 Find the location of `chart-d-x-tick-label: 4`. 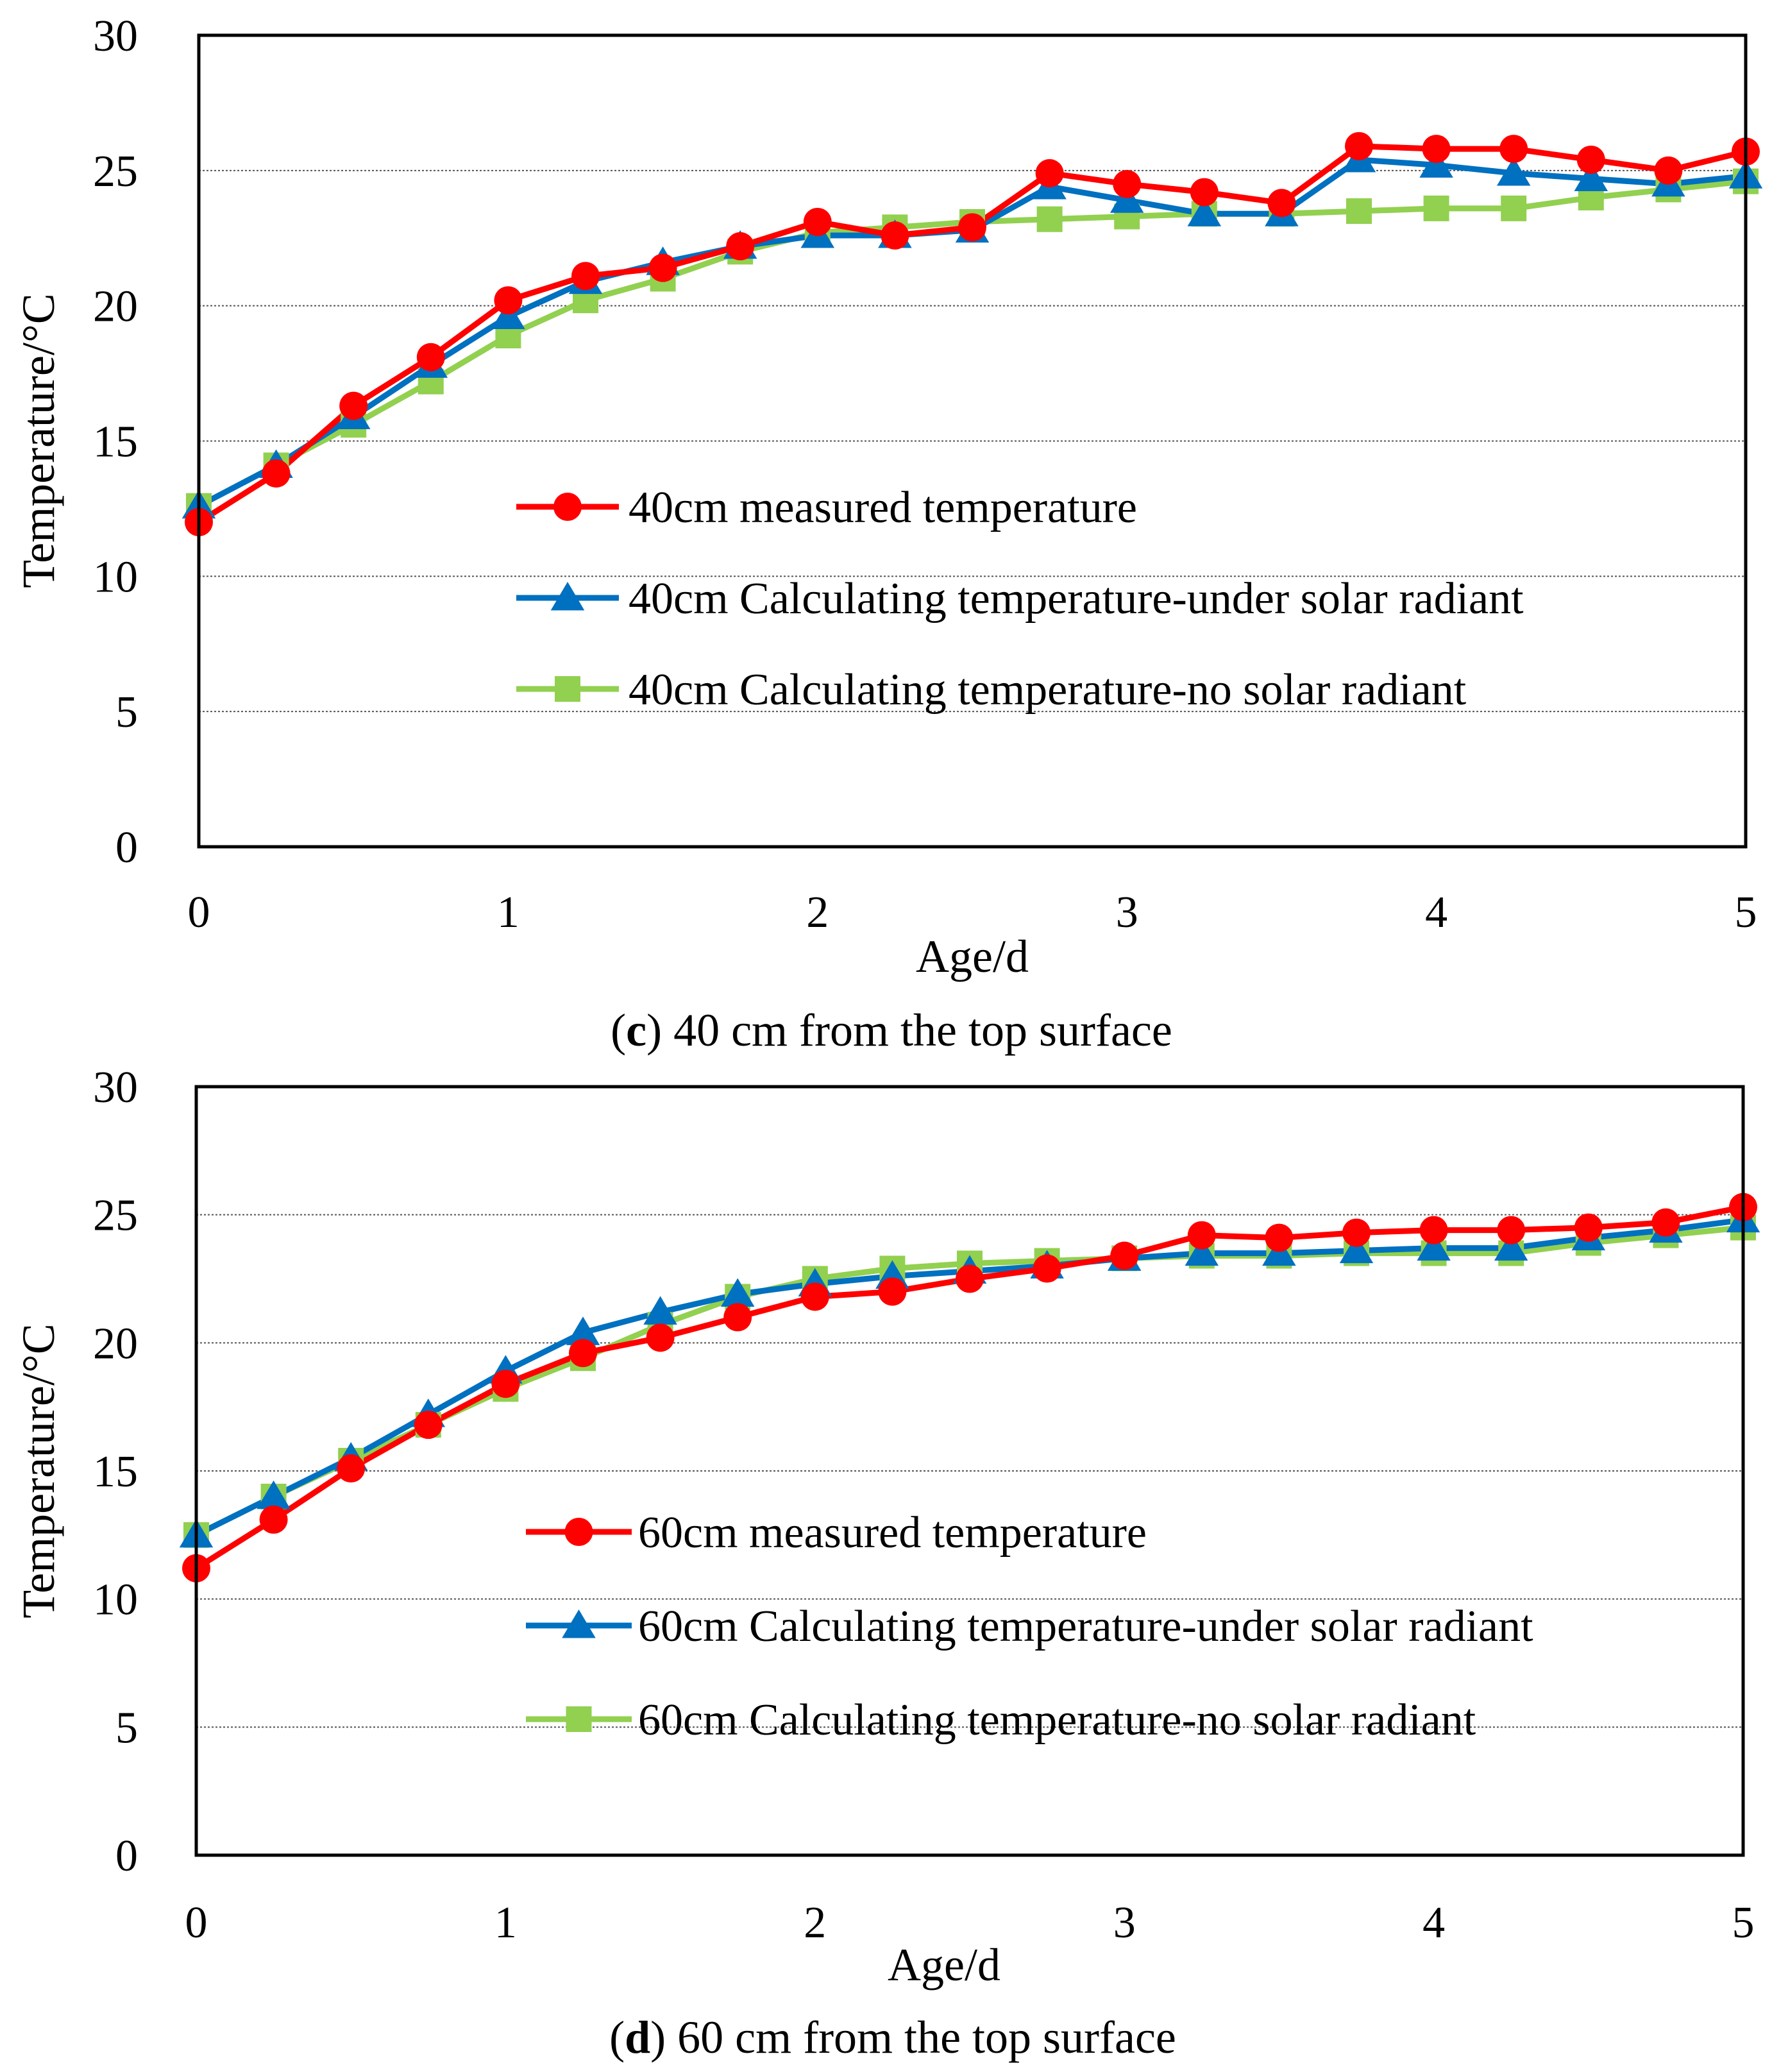

chart-d-x-tick-label: 4 is located at coordinates (1433, 1923).